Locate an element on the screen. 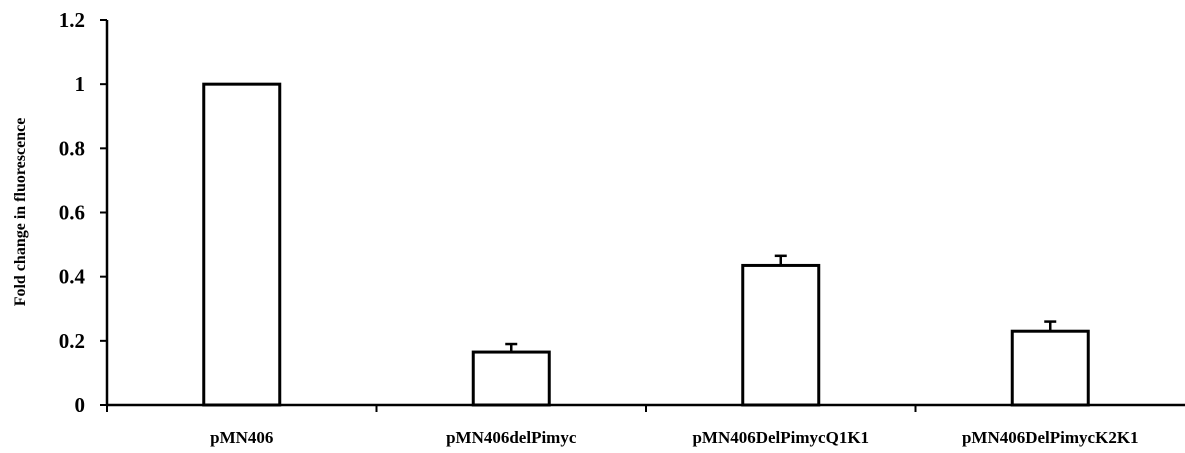 This screenshot has width=1185, height=453. x-category-label: pMN406 is located at coordinates (241, 437).